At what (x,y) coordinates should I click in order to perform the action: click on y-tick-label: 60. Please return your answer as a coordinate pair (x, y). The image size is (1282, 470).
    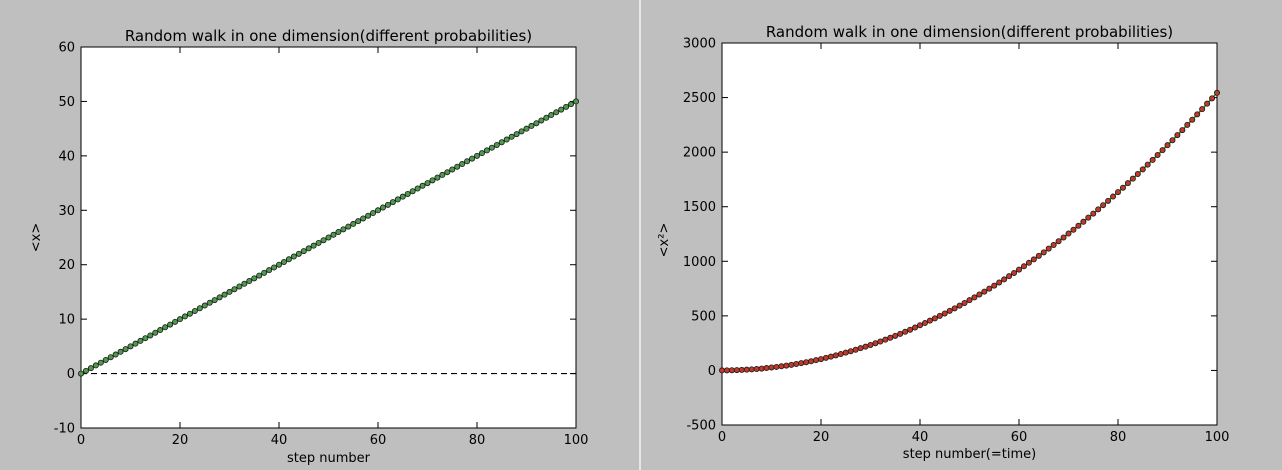
    Looking at the image, I should click on (66, 48).